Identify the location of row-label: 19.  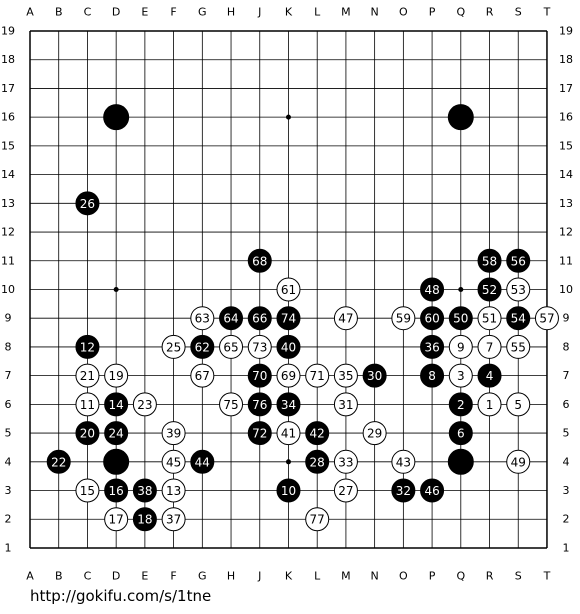
(8, 31).